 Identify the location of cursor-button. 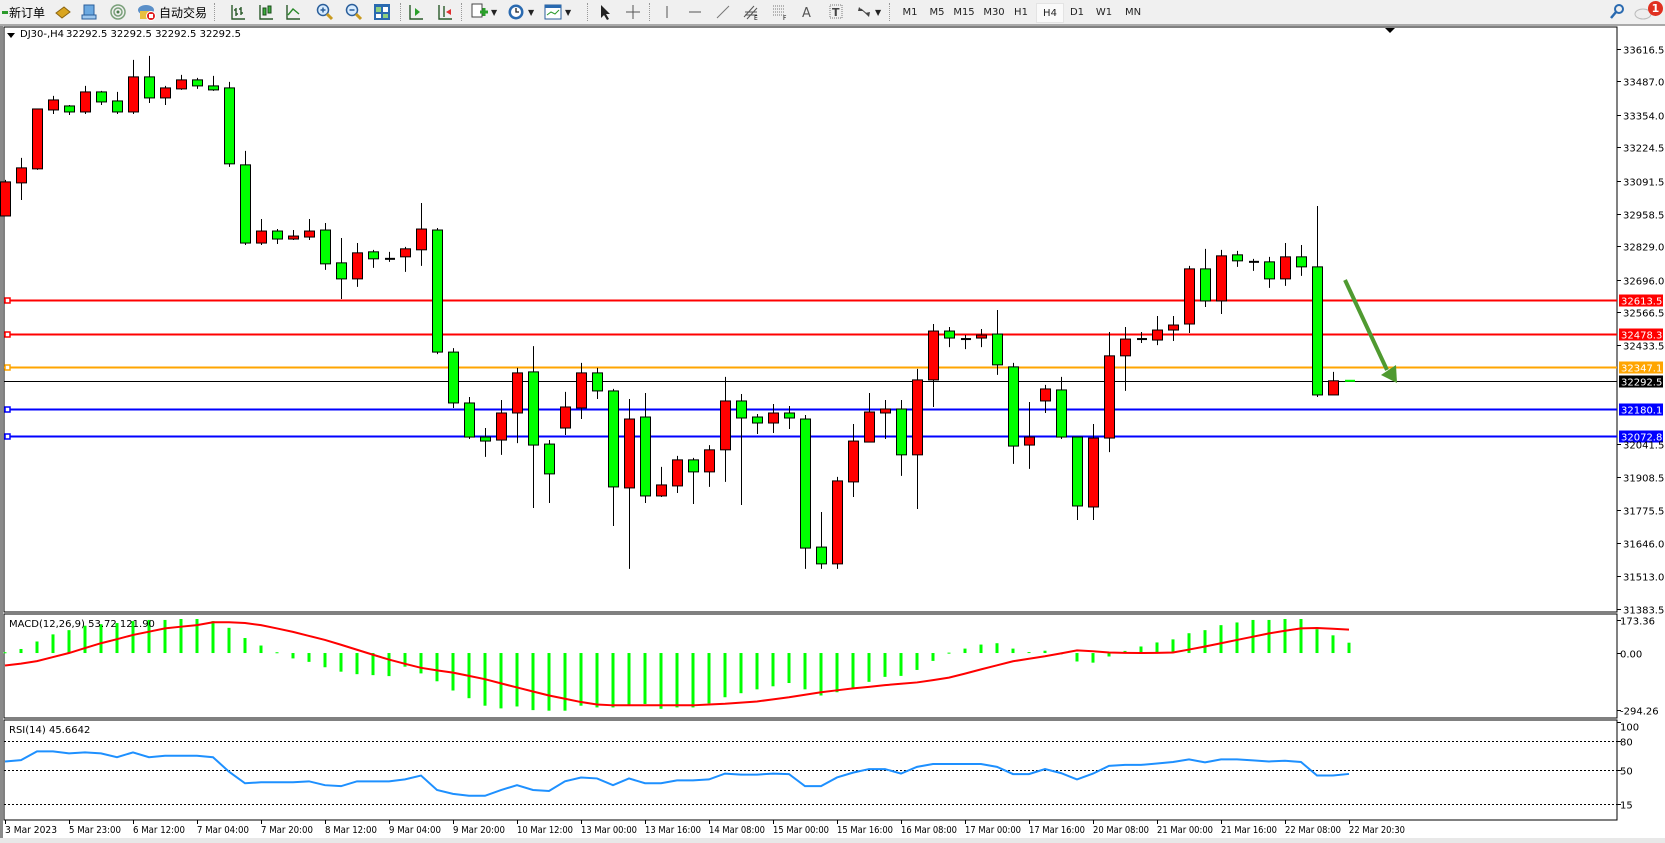
(605, 12).